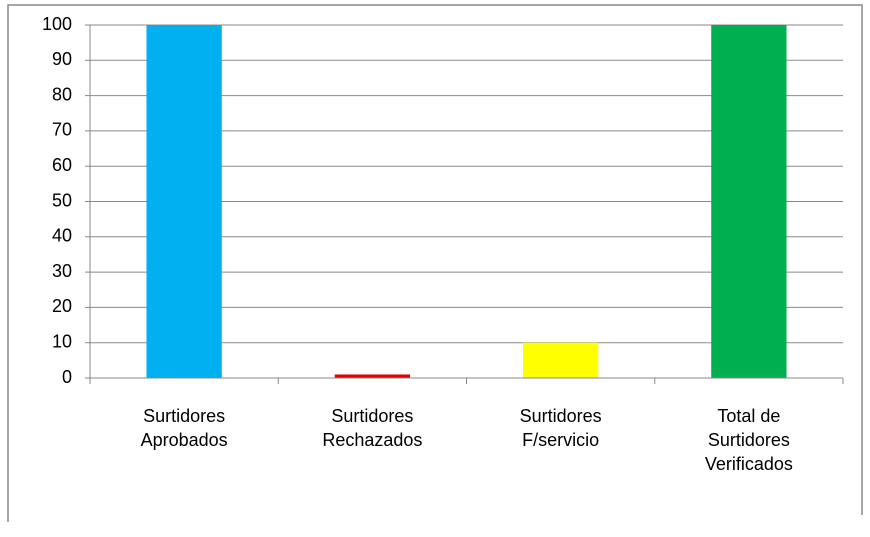 This screenshot has width=870, height=537. What do you see at coordinates (62, 59) in the screenshot?
I see `y-tick-label: 90` at bounding box center [62, 59].